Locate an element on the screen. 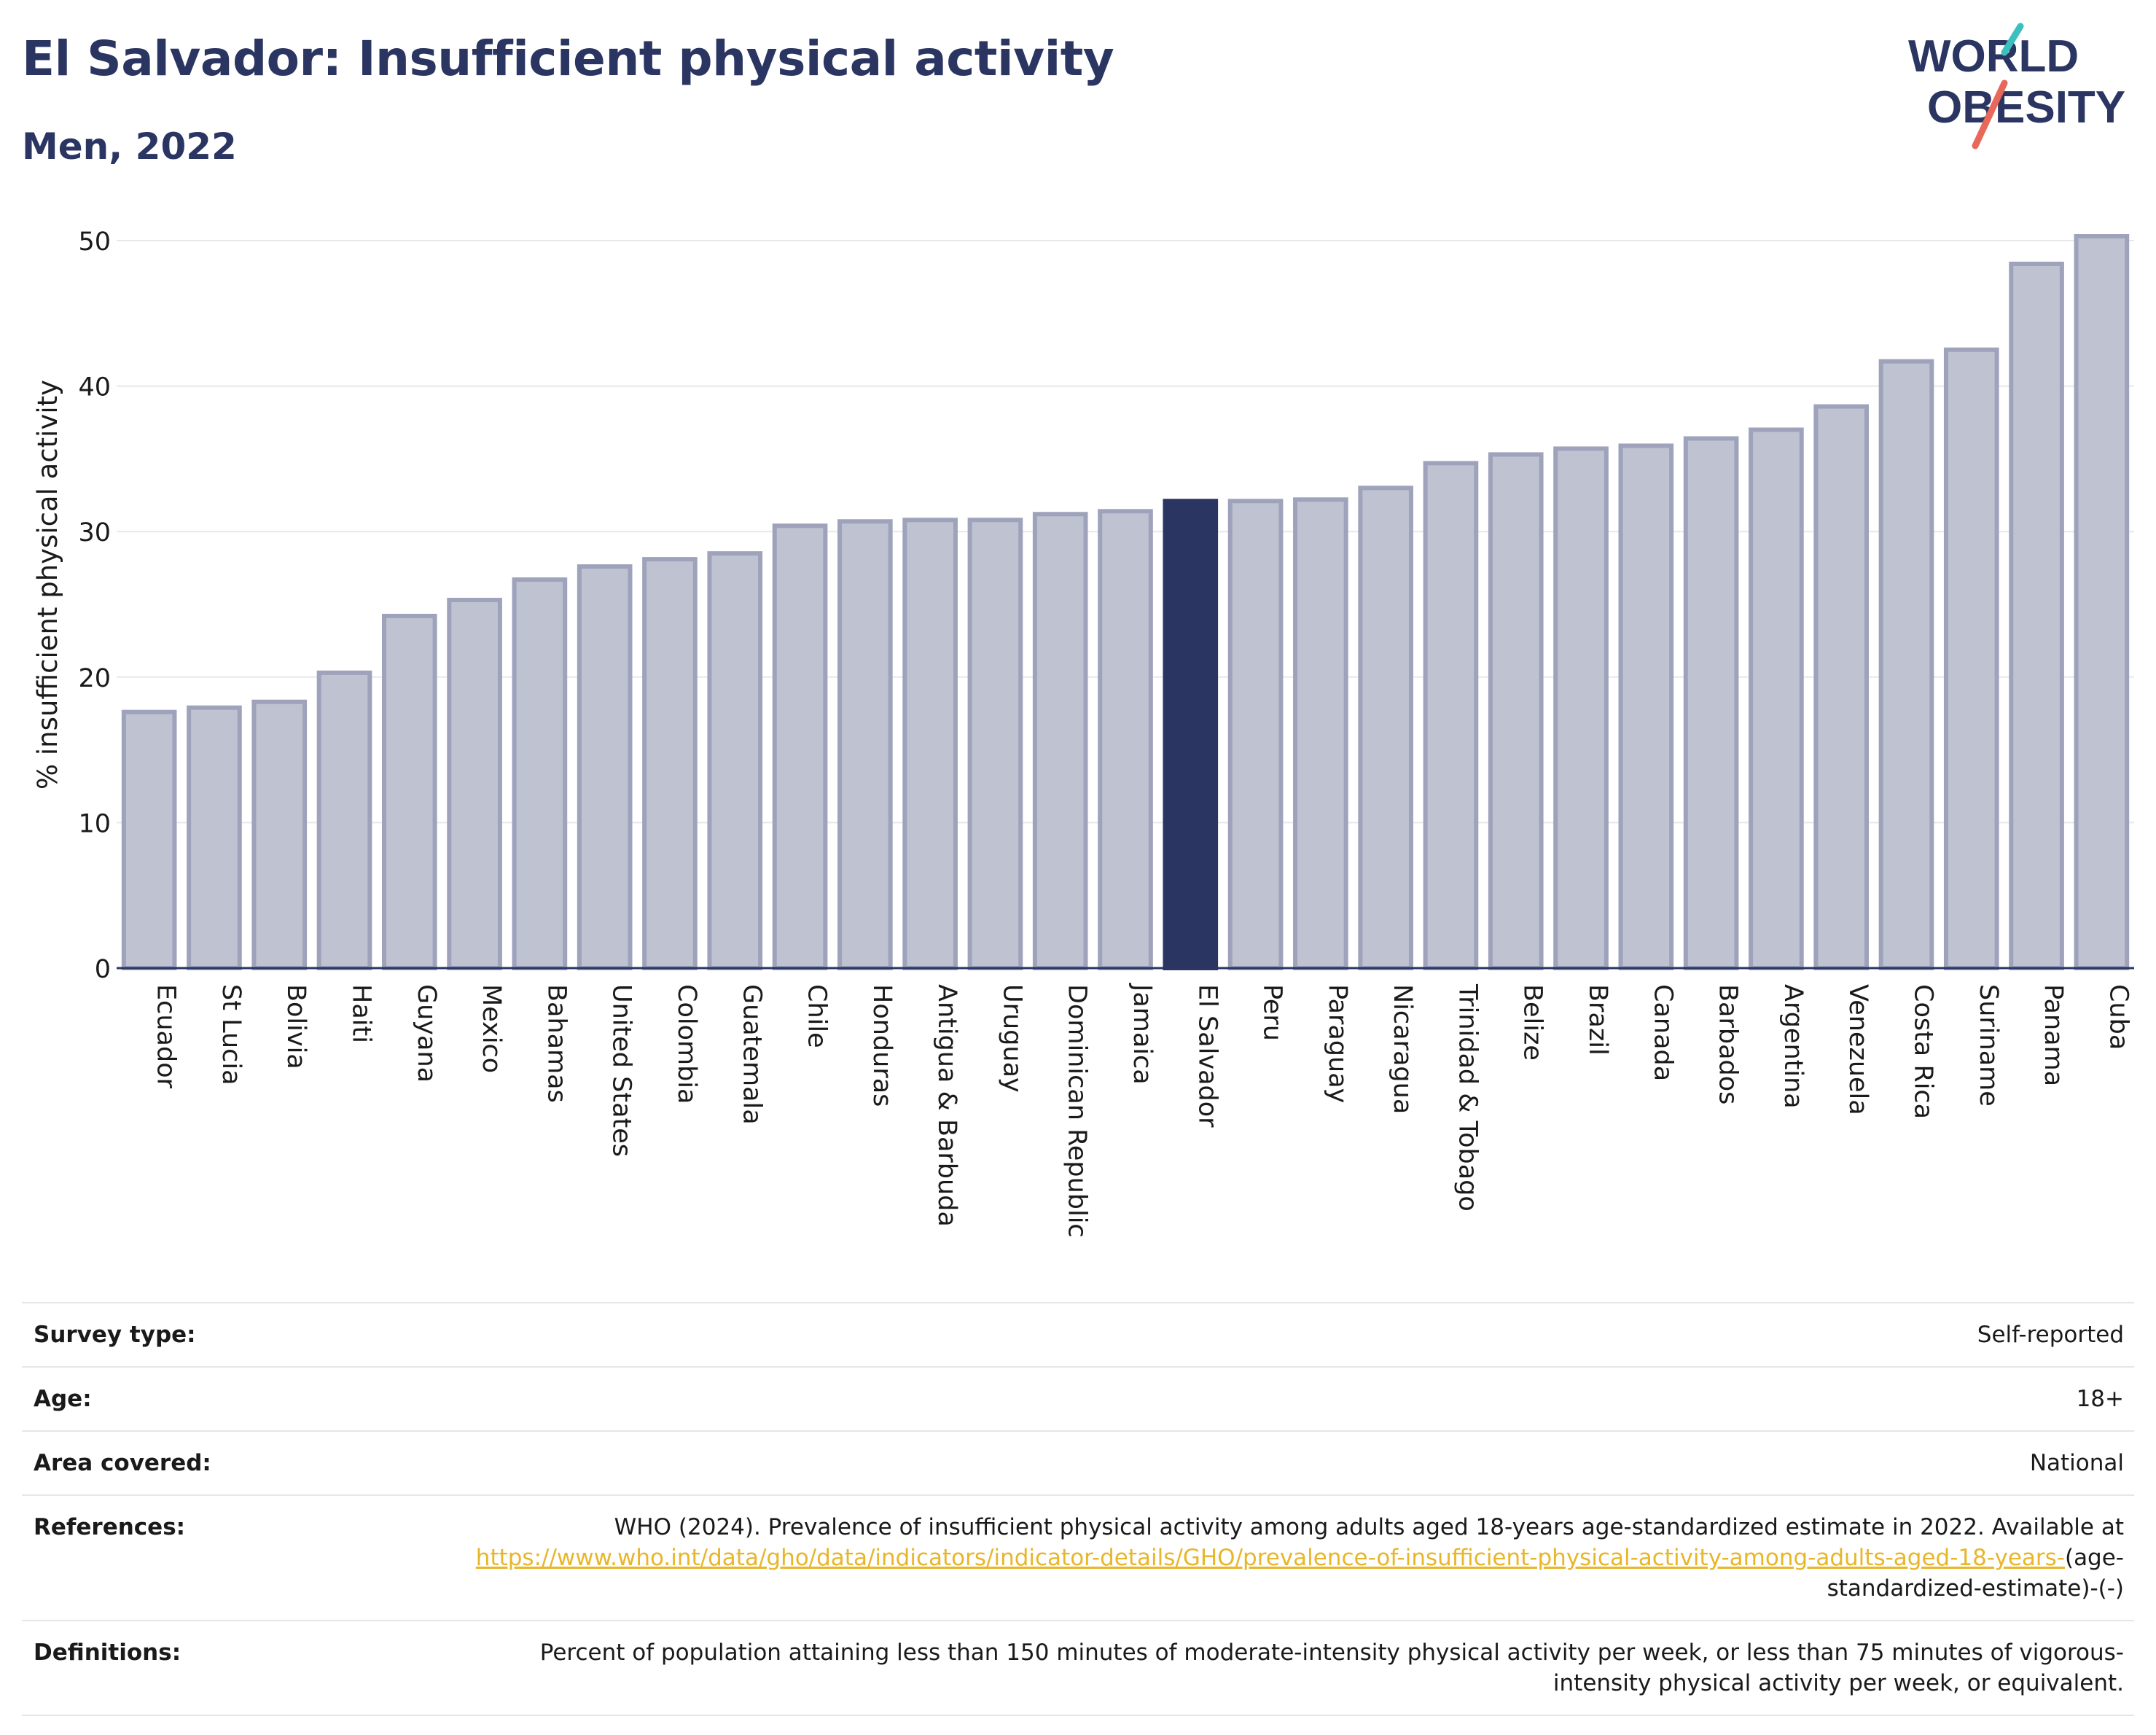  details-row-age: Age: 18+ is located at coordinates (1078, 1399).